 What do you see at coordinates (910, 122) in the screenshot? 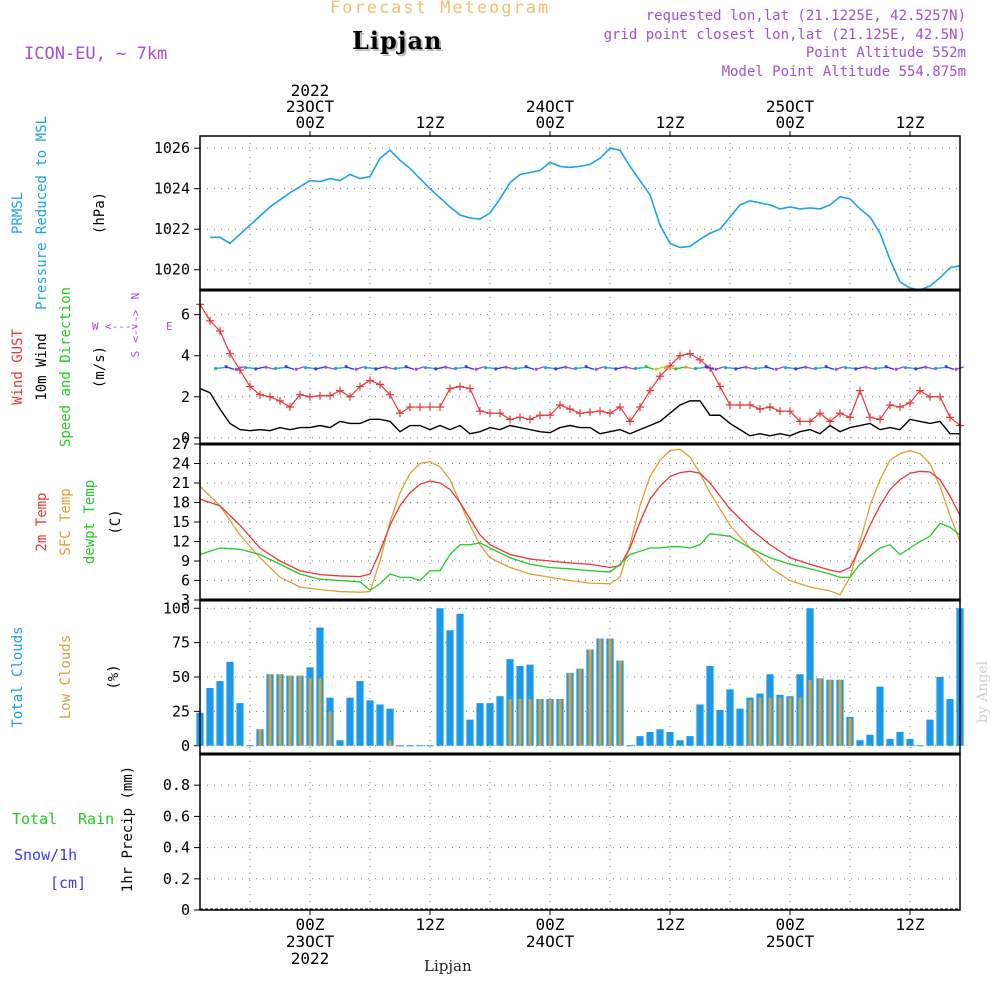
I see `time-label-top: 12Z` at bounding box center [910, 122].